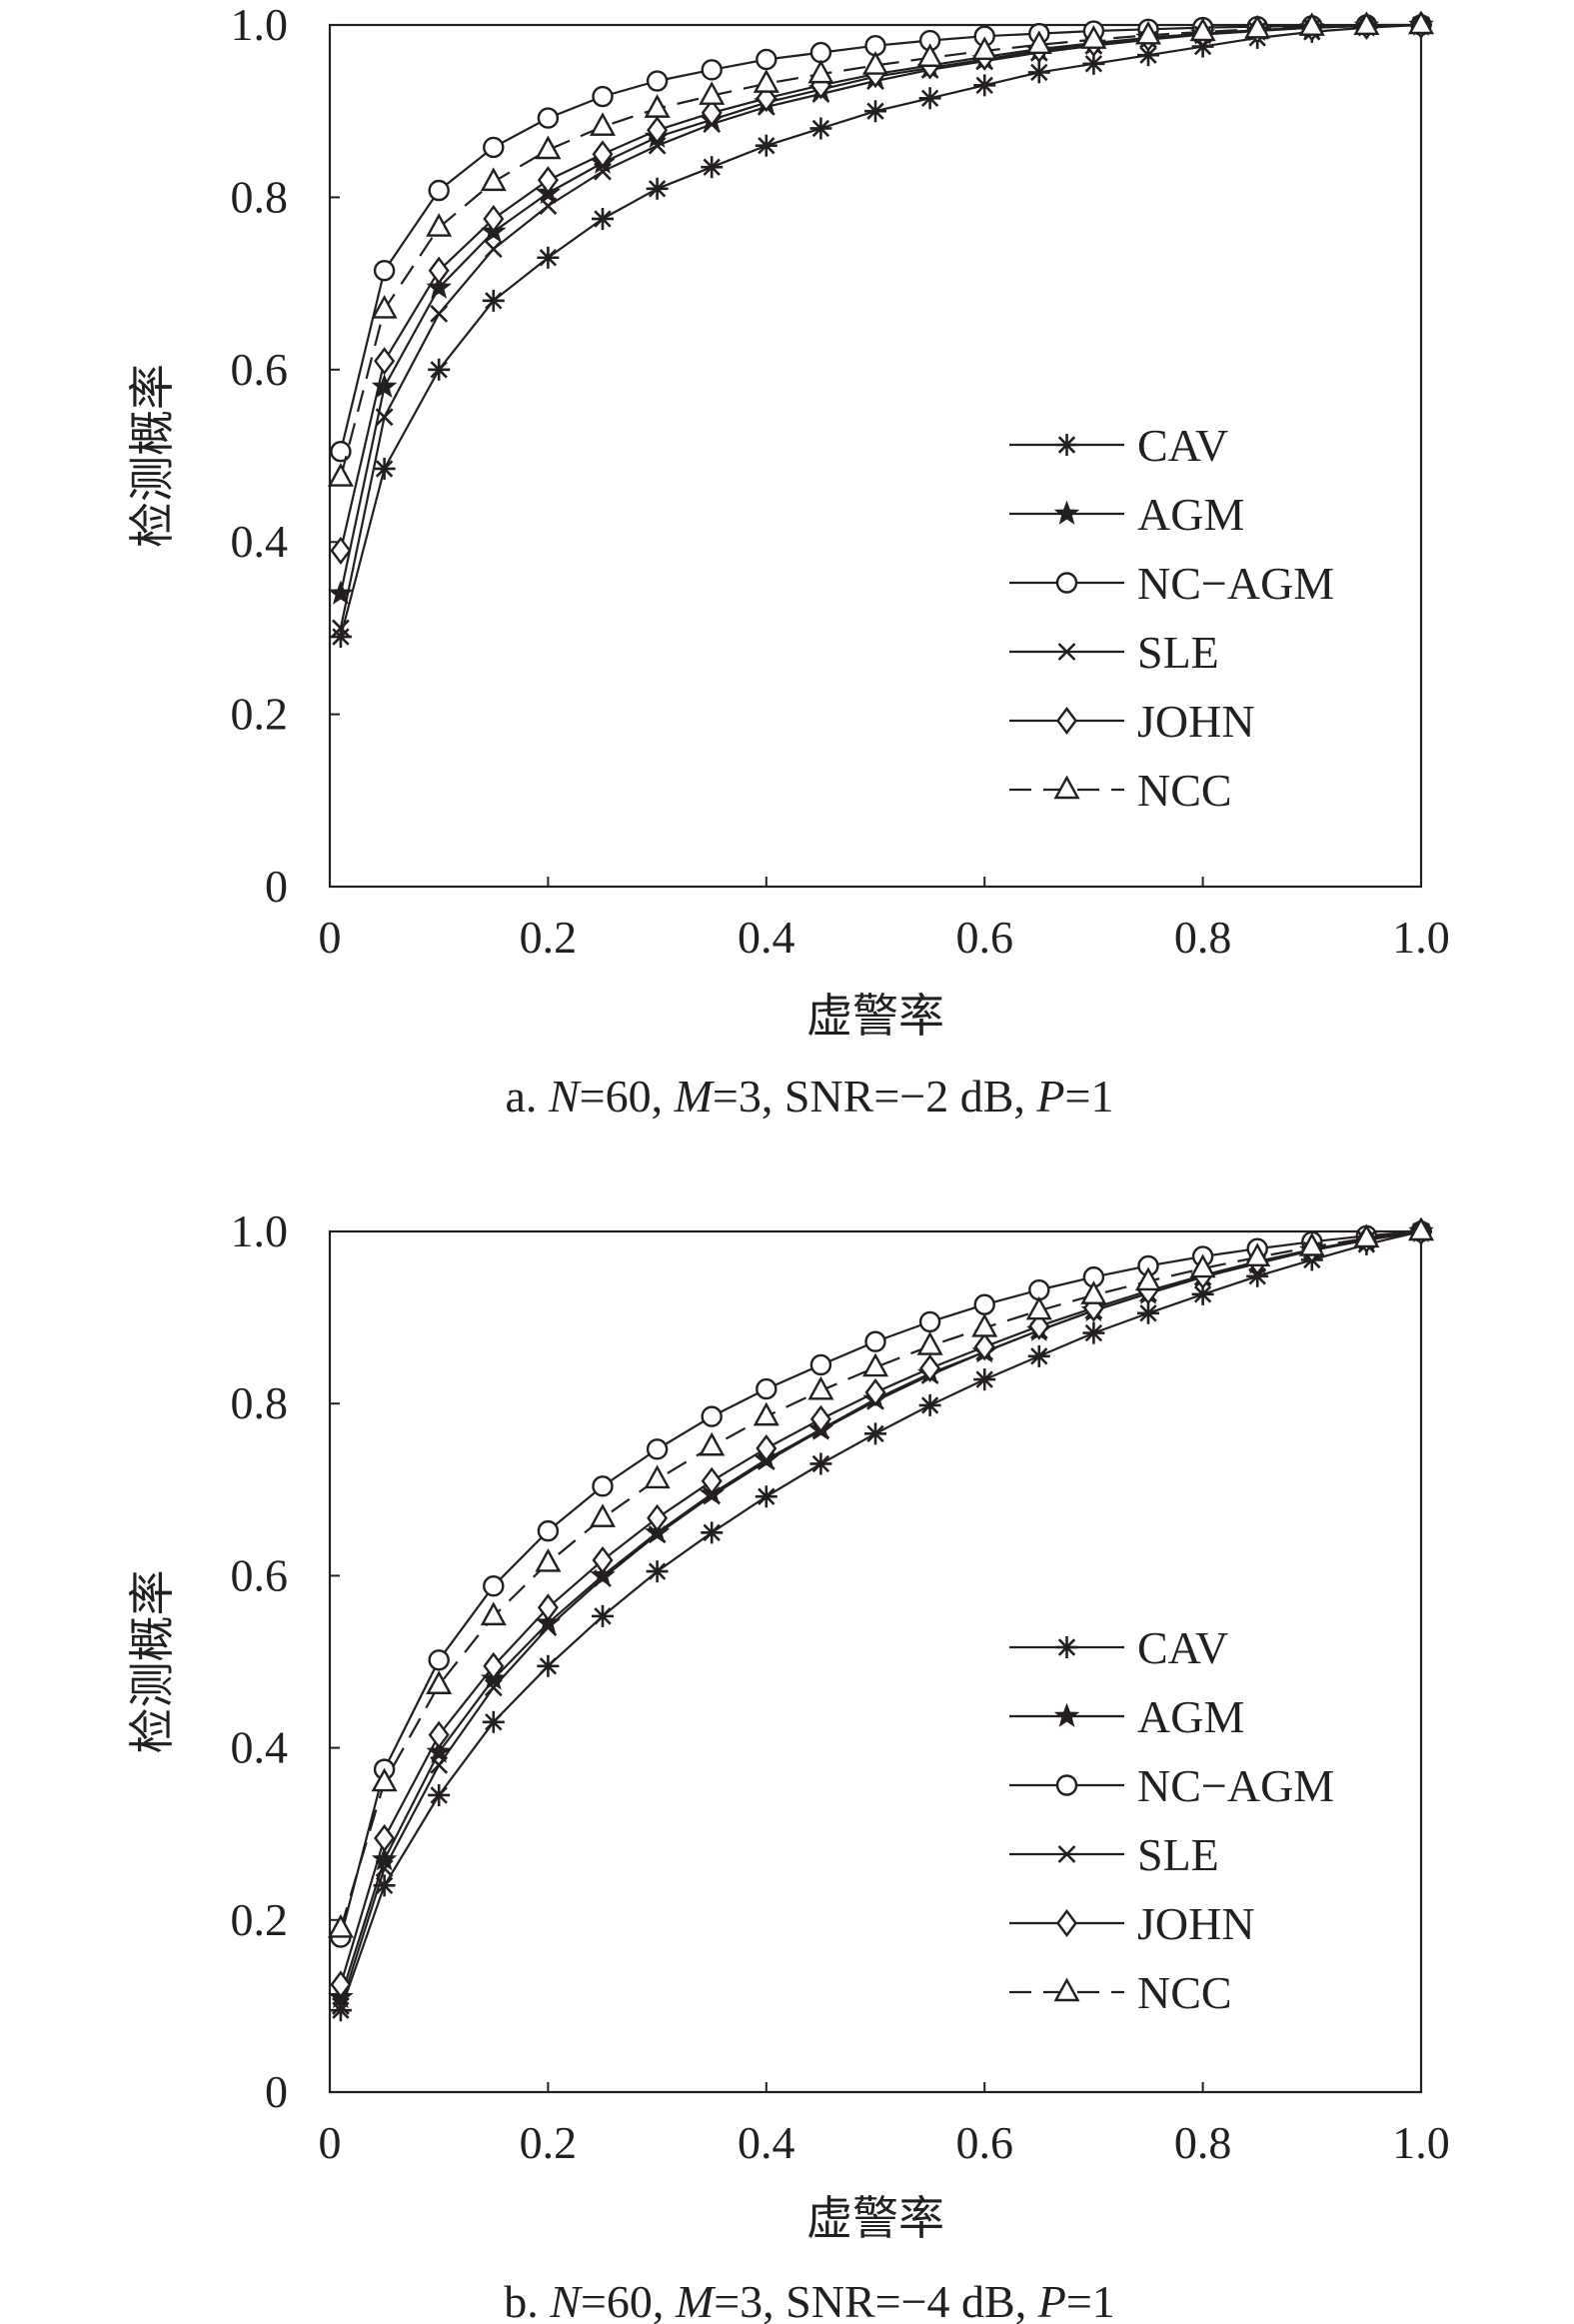  I want to click on x-tick-label: 0.4, so click(766, 937).